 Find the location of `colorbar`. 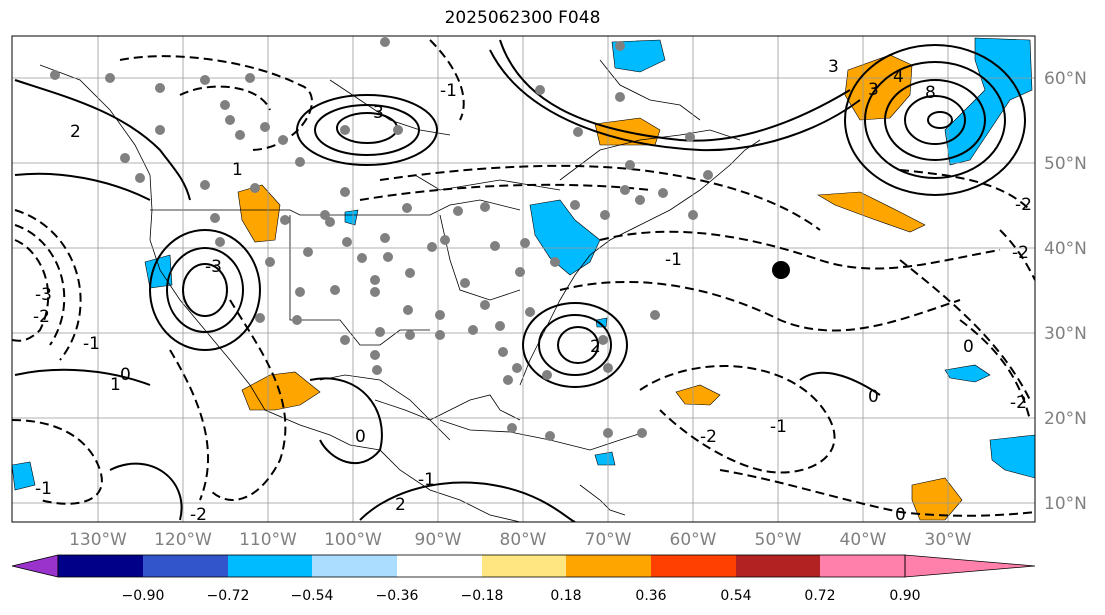

colorbar is located at coordinates (523, 566).